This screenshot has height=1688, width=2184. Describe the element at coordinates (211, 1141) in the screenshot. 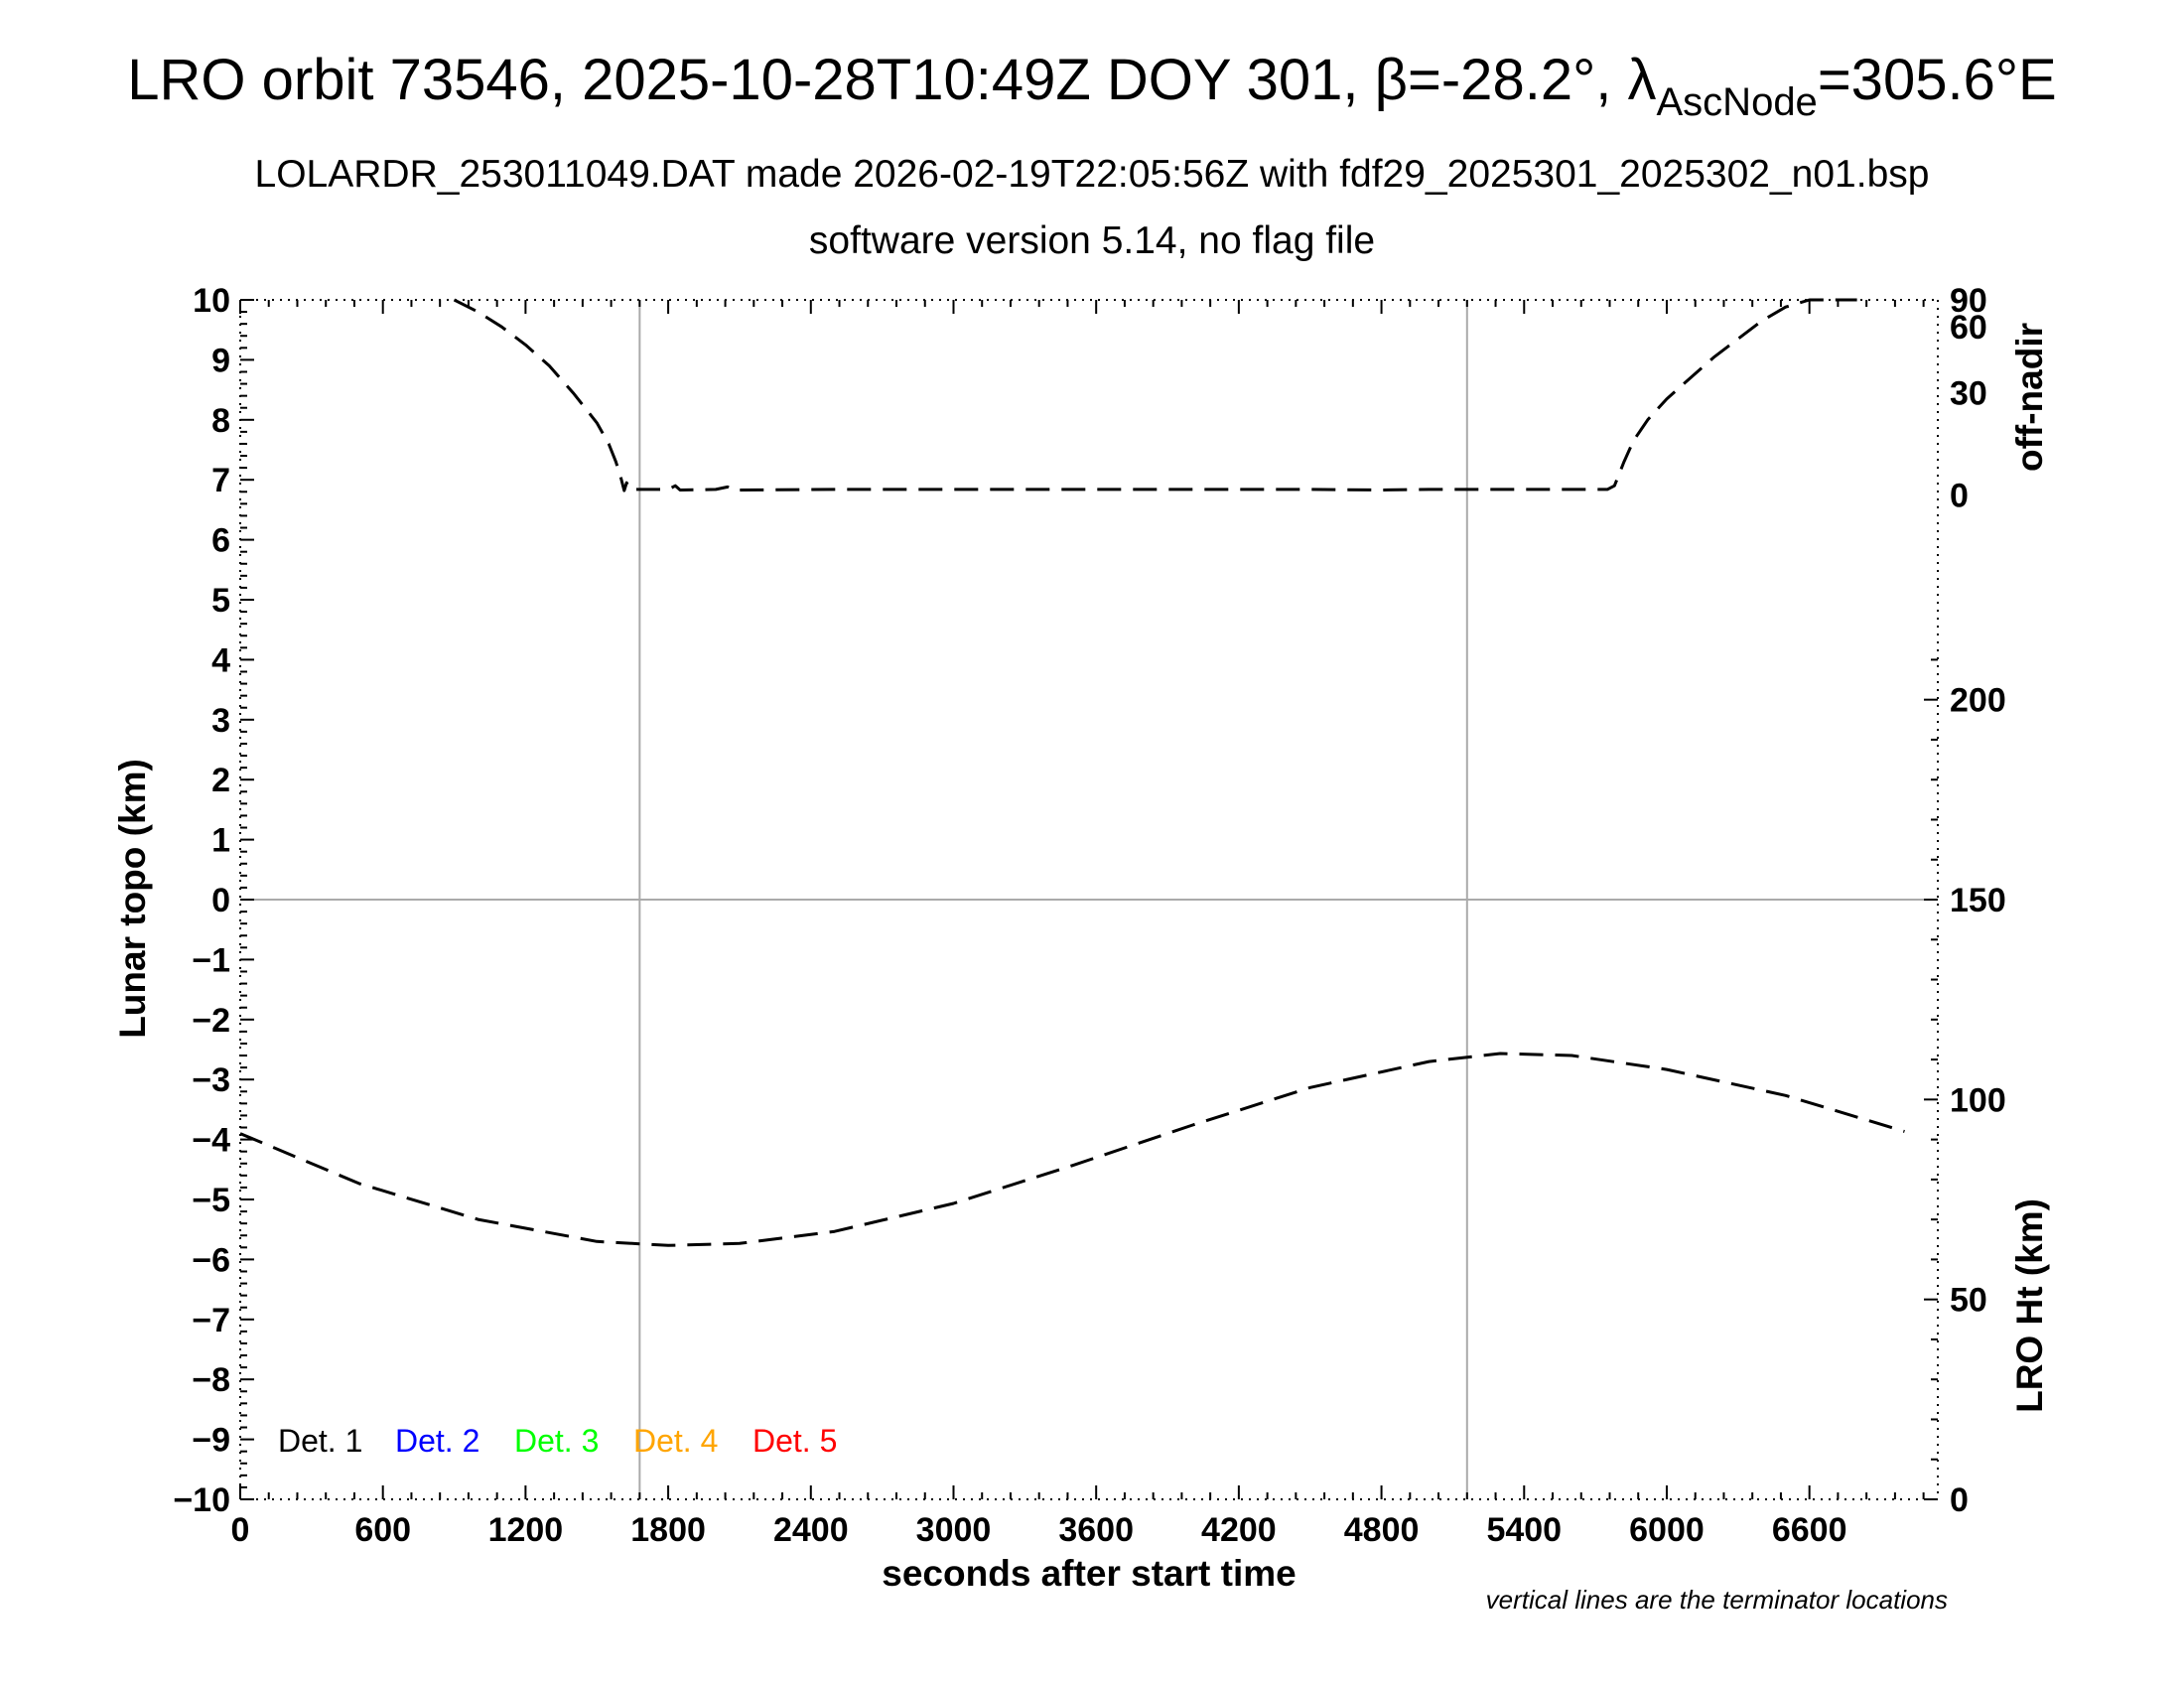

I see `y-tick-label: −4` at that location.